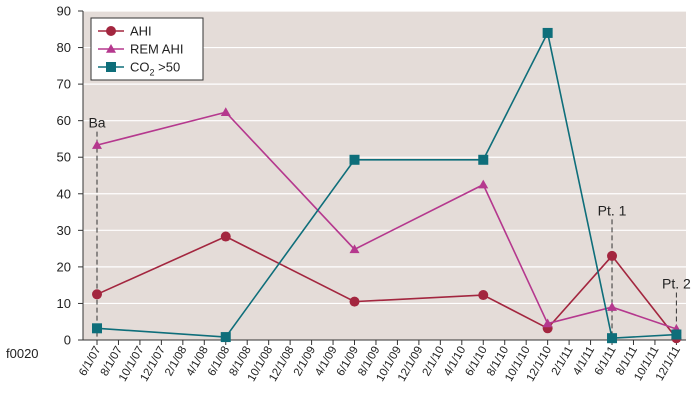 The image size is (694, 394). Describe the element at coordinates (64, 303) in the screenshot. I see `y-tick-label: 10` at that location.